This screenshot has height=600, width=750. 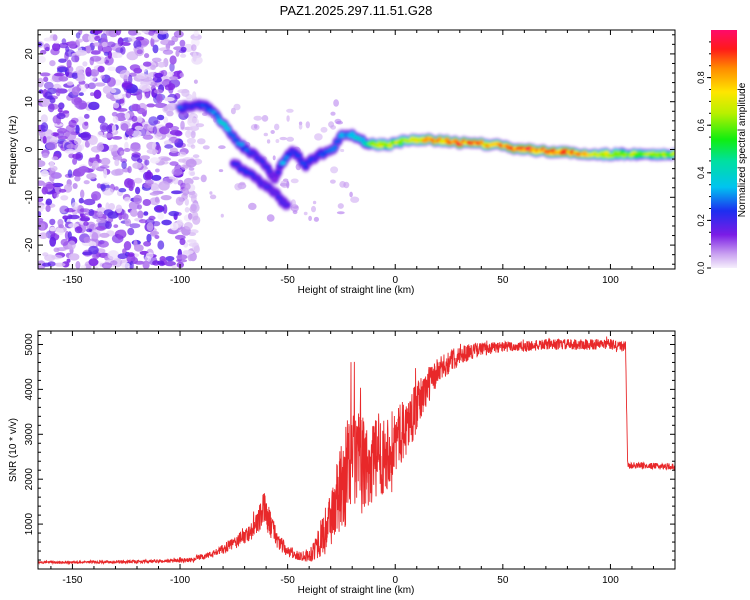 I want to click on spectrogram-xlabel: Height of straight line (km), so click(x=356, y=290).